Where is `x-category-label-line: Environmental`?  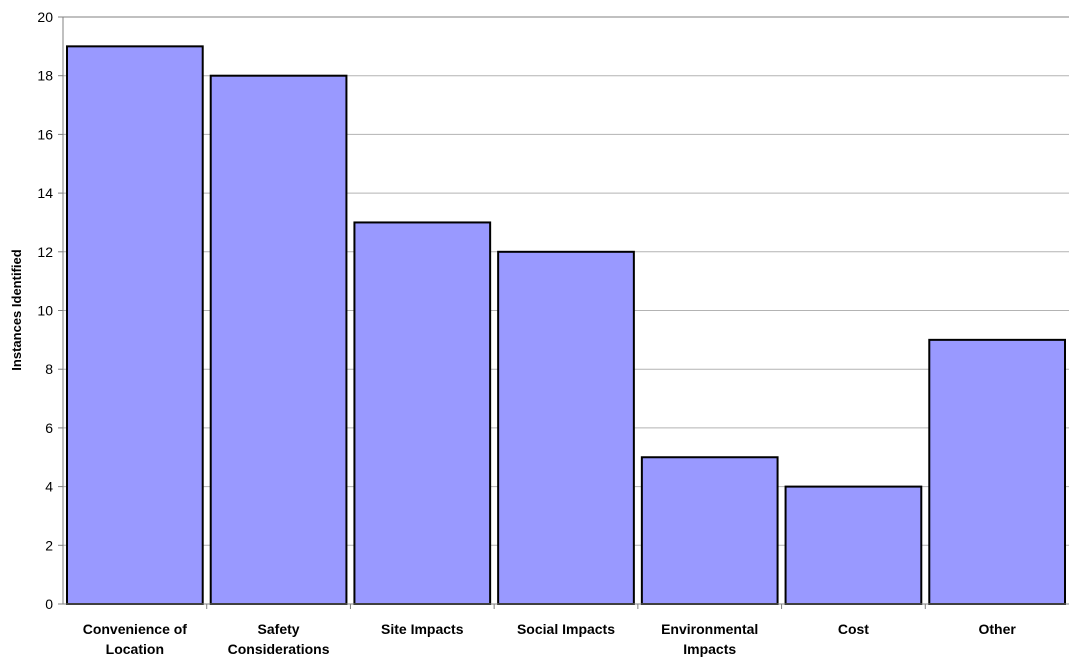 x-category-label-line: Environmental is located at coordinates (709, 629).